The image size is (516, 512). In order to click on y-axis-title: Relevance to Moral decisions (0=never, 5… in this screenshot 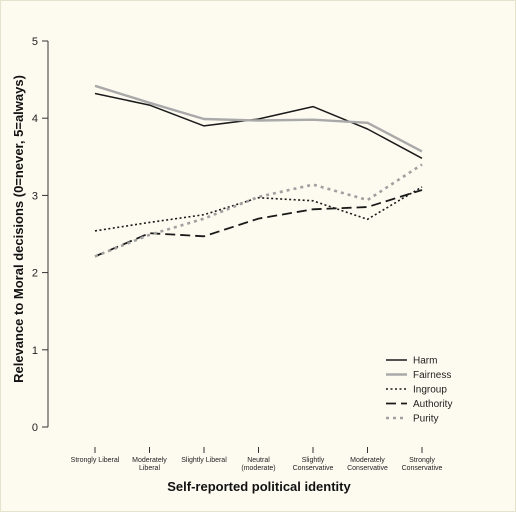, I will do `click(18, 229)`.